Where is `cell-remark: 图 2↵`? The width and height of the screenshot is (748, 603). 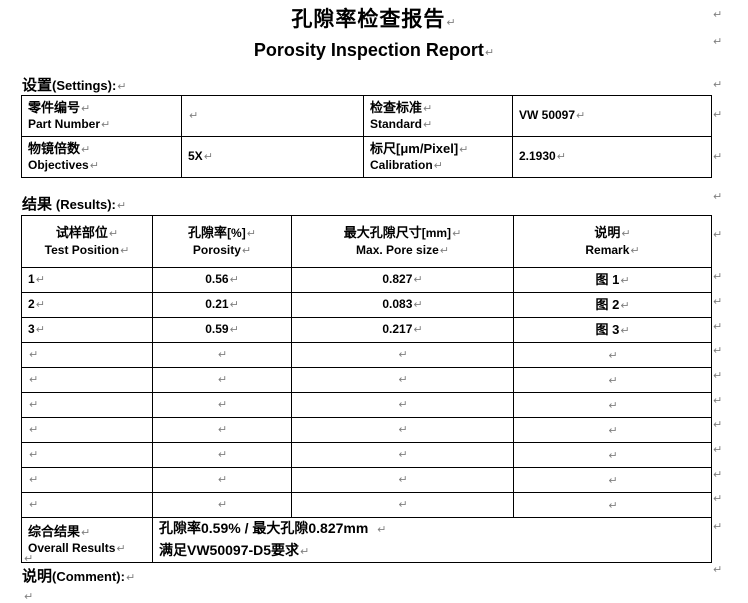
cell-remark: 图 2↵ is located at coordinates (612, 305).